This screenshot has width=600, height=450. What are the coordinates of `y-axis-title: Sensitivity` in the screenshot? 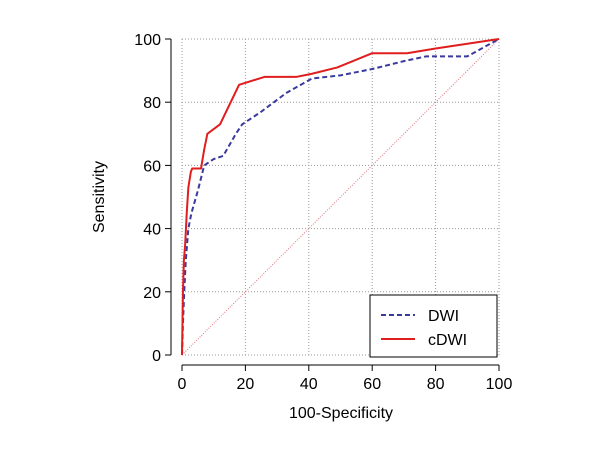 It's located at (99, 197).